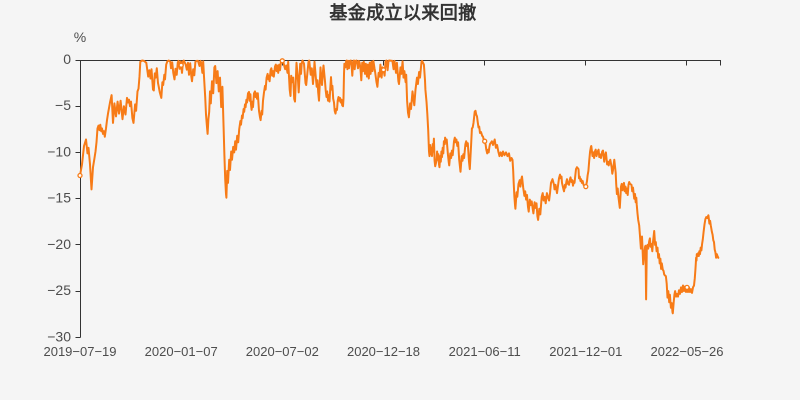  I want to click on svg-text: 2020−01−07, so click(181, 351).